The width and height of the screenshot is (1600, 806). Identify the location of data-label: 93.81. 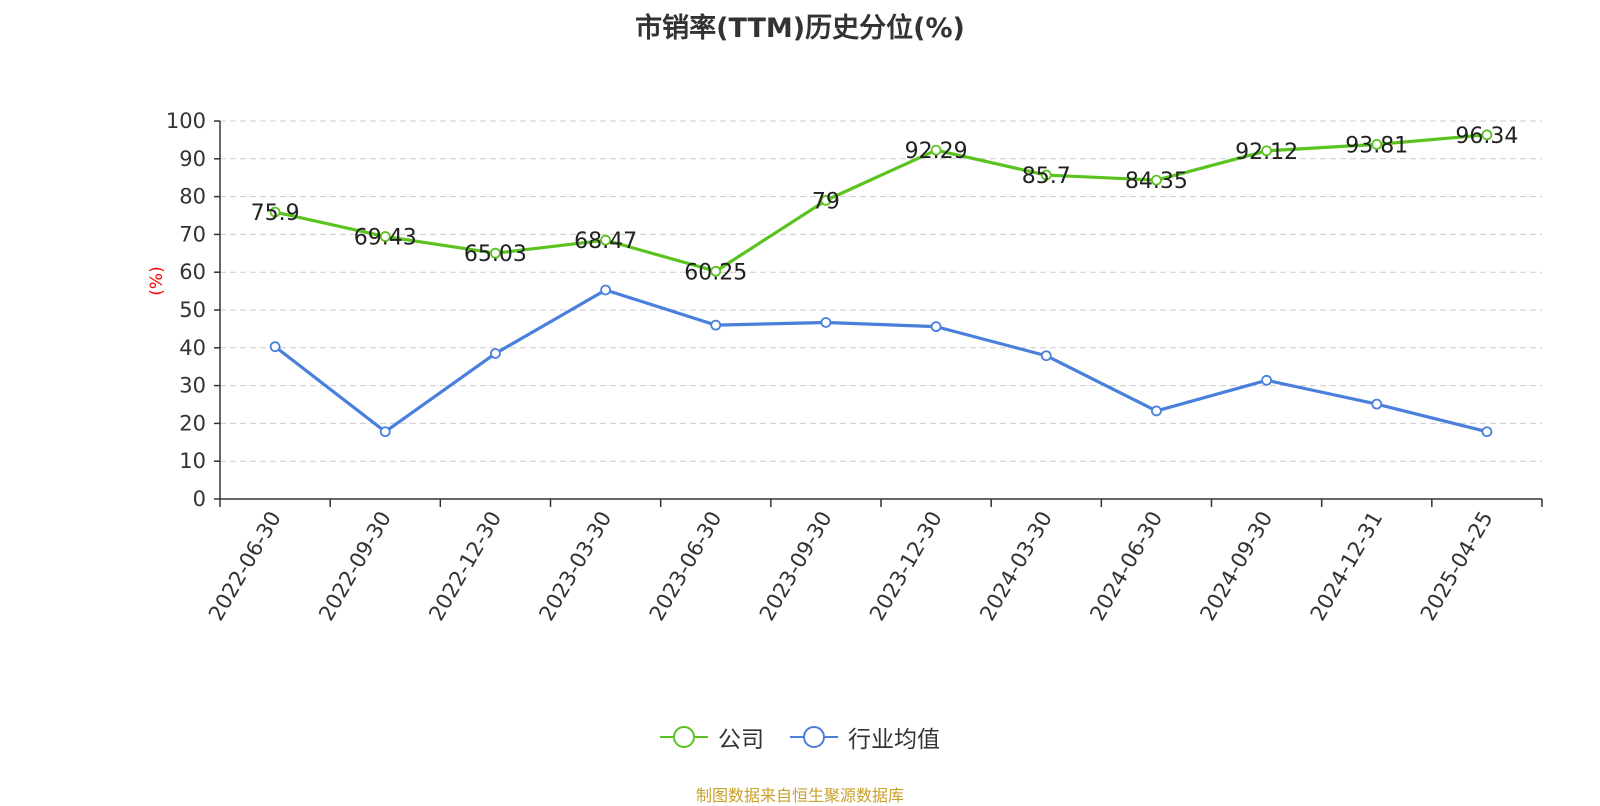
(1376, 145).